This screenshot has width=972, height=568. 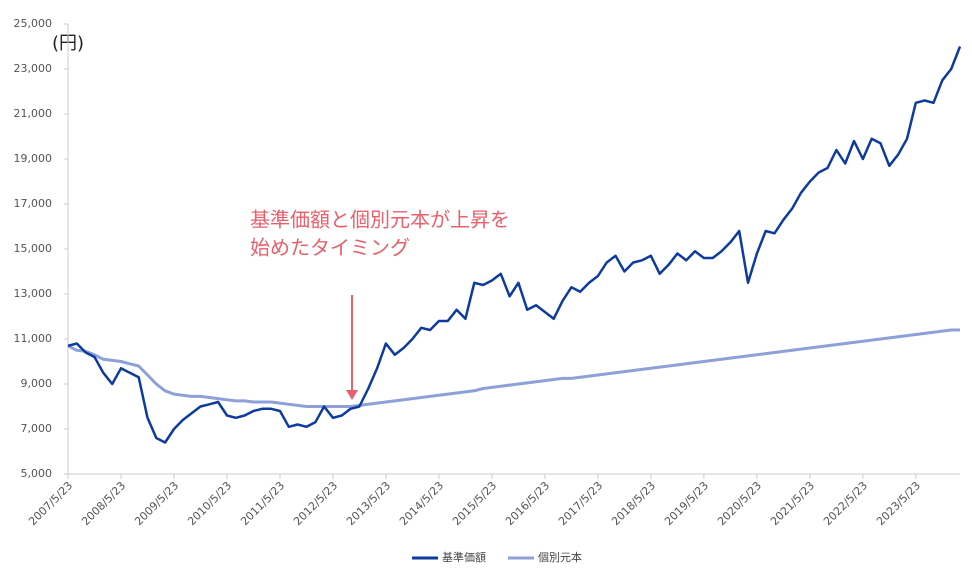 What do you see at coordinates (474, 503) in the screenshot?
I see `x-tick-label: 2015/5/23` at bounding box center [474, 503].